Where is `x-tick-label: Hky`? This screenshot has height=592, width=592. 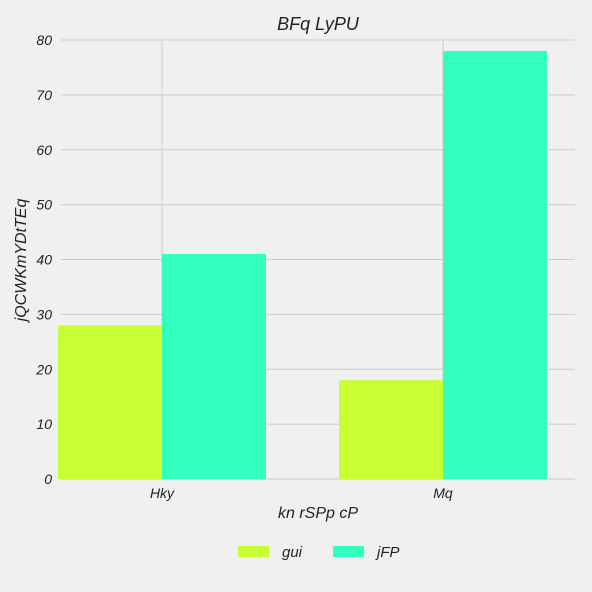 x-tick-label: Hky is located at coordinates (162, 493).